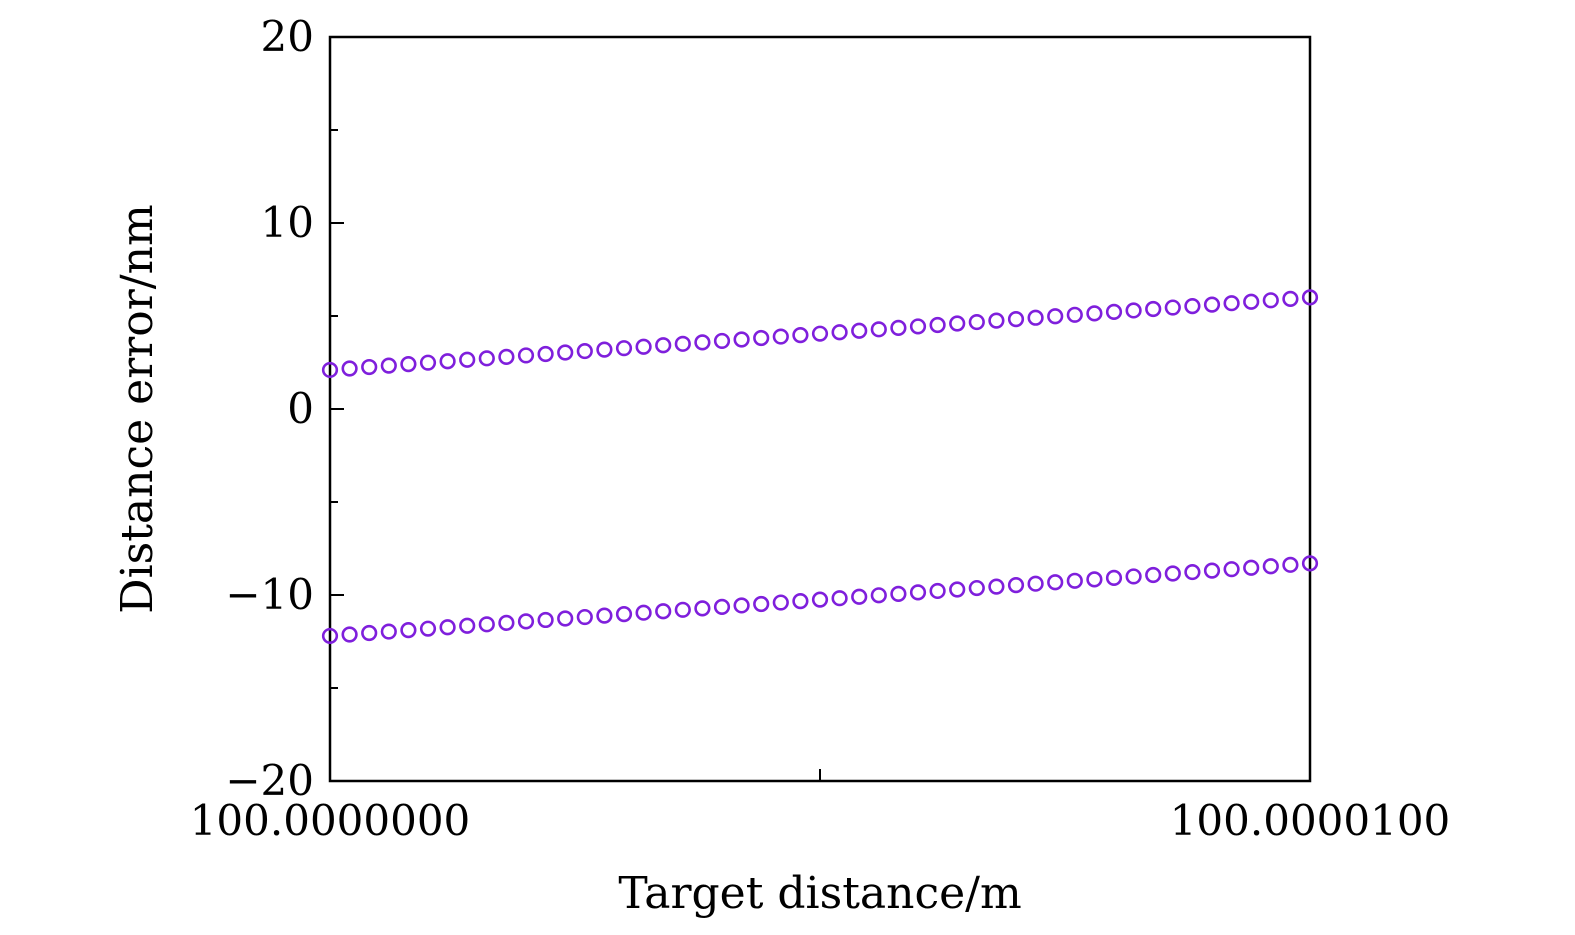 Image resolution: width=1575 pixels, height=935 pixels. I want to click on x-axis-ticks, so click(820, 775).